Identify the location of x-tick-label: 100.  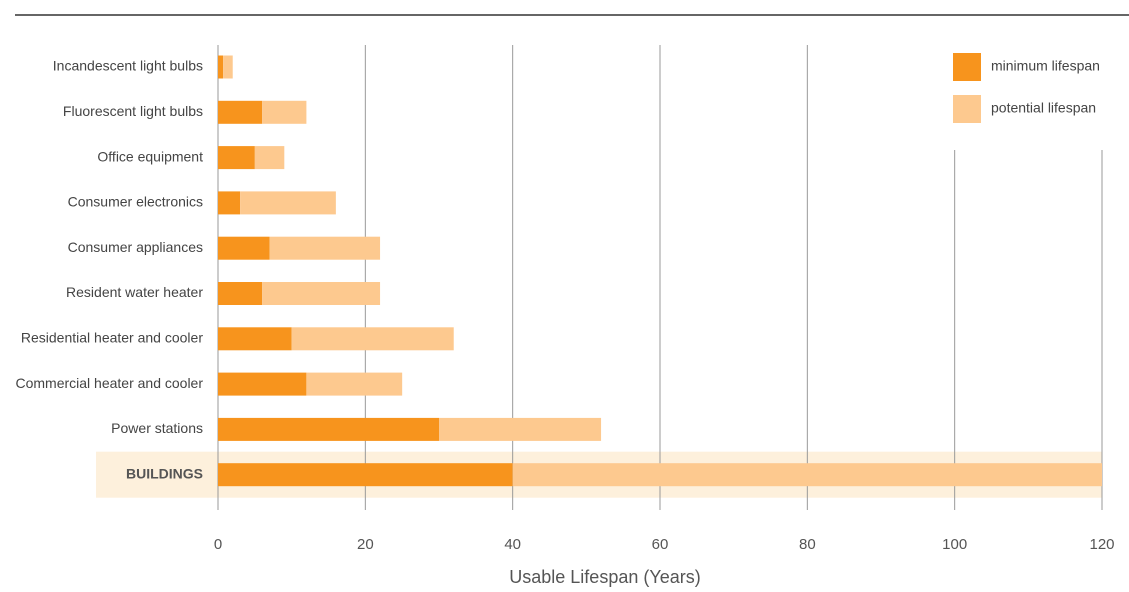
(954, 544).